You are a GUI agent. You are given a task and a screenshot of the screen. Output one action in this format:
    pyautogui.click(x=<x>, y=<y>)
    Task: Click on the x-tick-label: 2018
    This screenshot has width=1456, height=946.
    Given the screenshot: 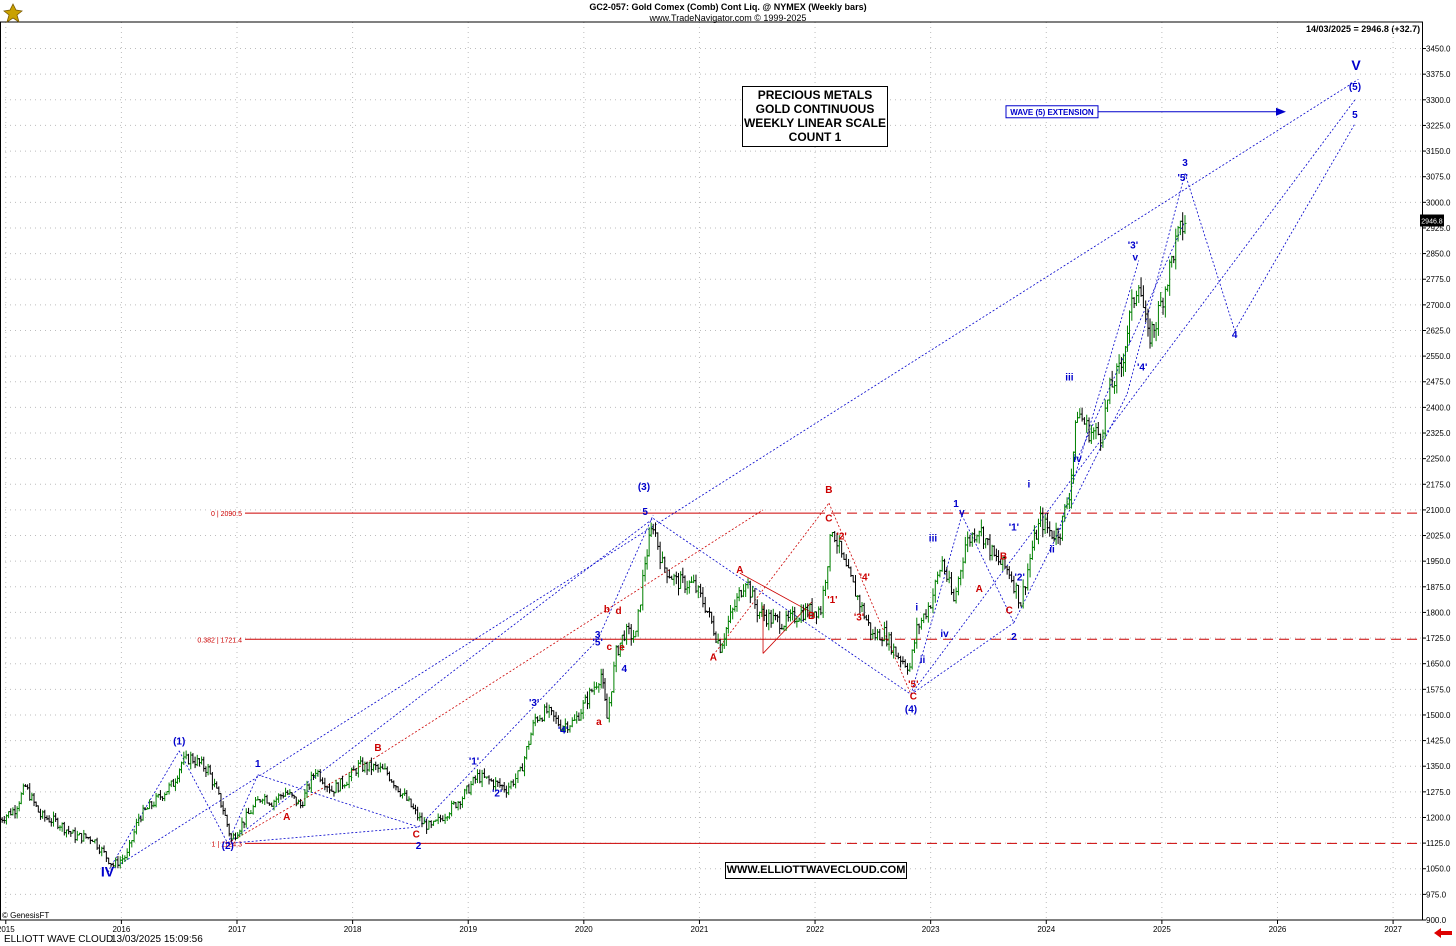 What is the action you would take?
    pyautogui.click(x=353, y=929)
    